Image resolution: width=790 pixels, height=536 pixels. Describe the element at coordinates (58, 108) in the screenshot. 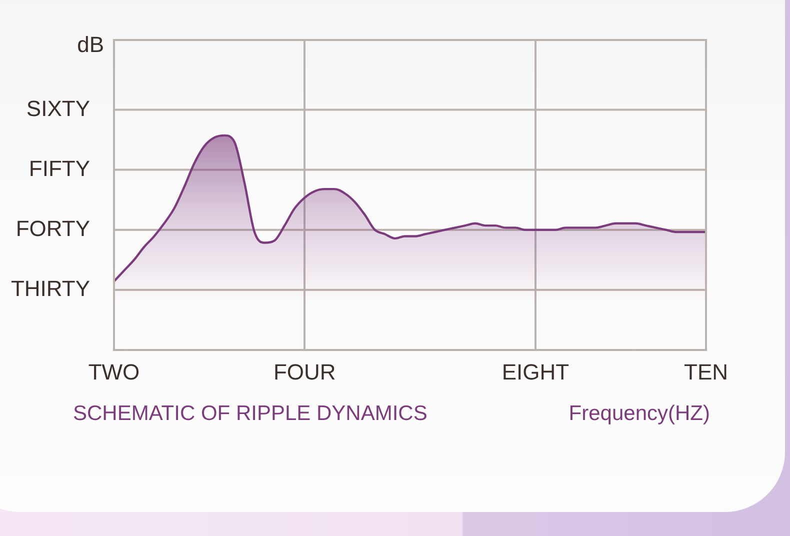

I see `ref-line-label: SIXTY` at that location.